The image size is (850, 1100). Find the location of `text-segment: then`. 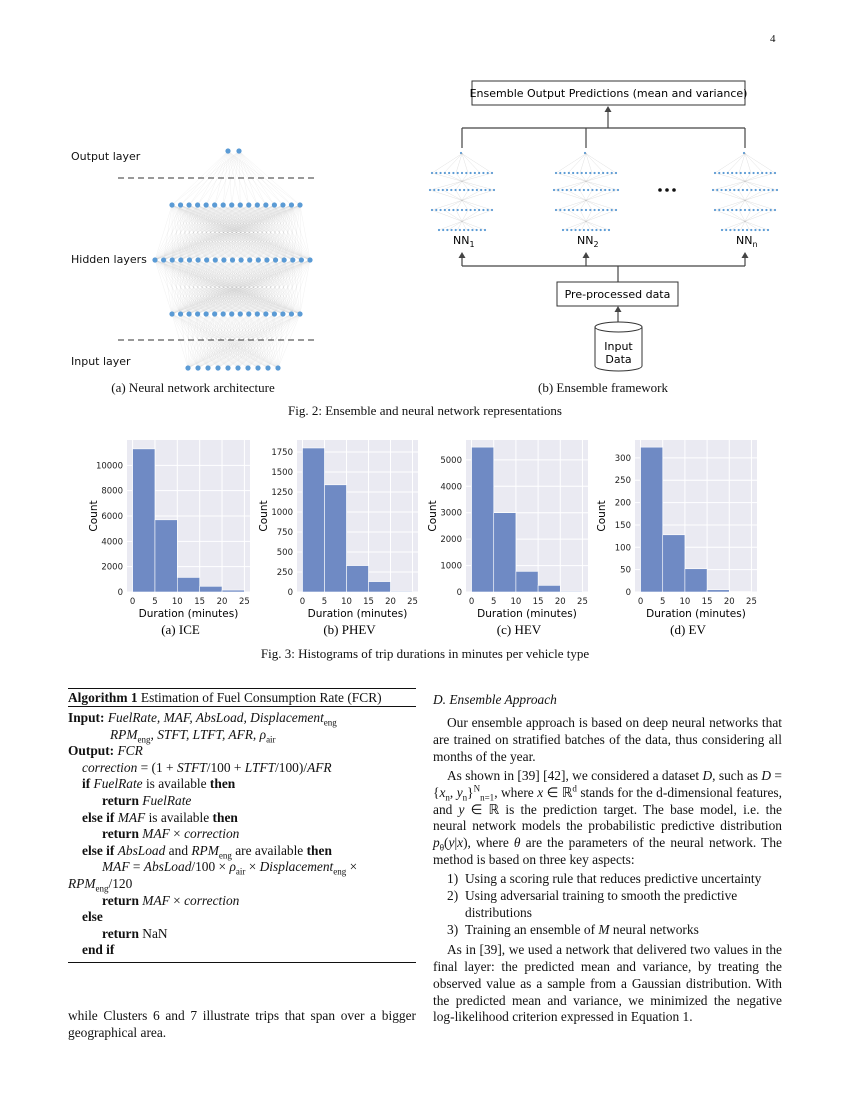

text-segment: then is located at coordinates (319, 850).